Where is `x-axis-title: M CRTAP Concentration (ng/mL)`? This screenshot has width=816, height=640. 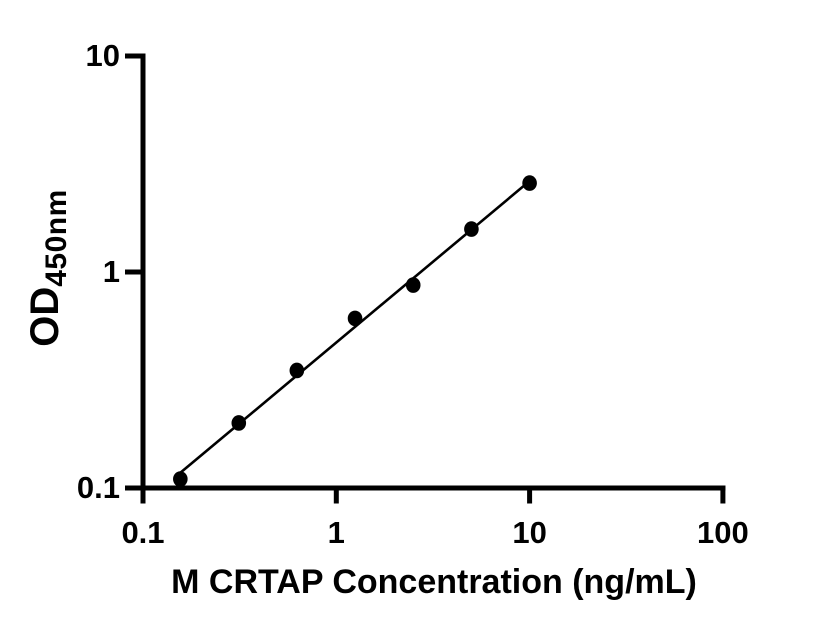 x-axis-title: M CRTAP Concentration (ng/mL) is located at coordinates (408, 582).